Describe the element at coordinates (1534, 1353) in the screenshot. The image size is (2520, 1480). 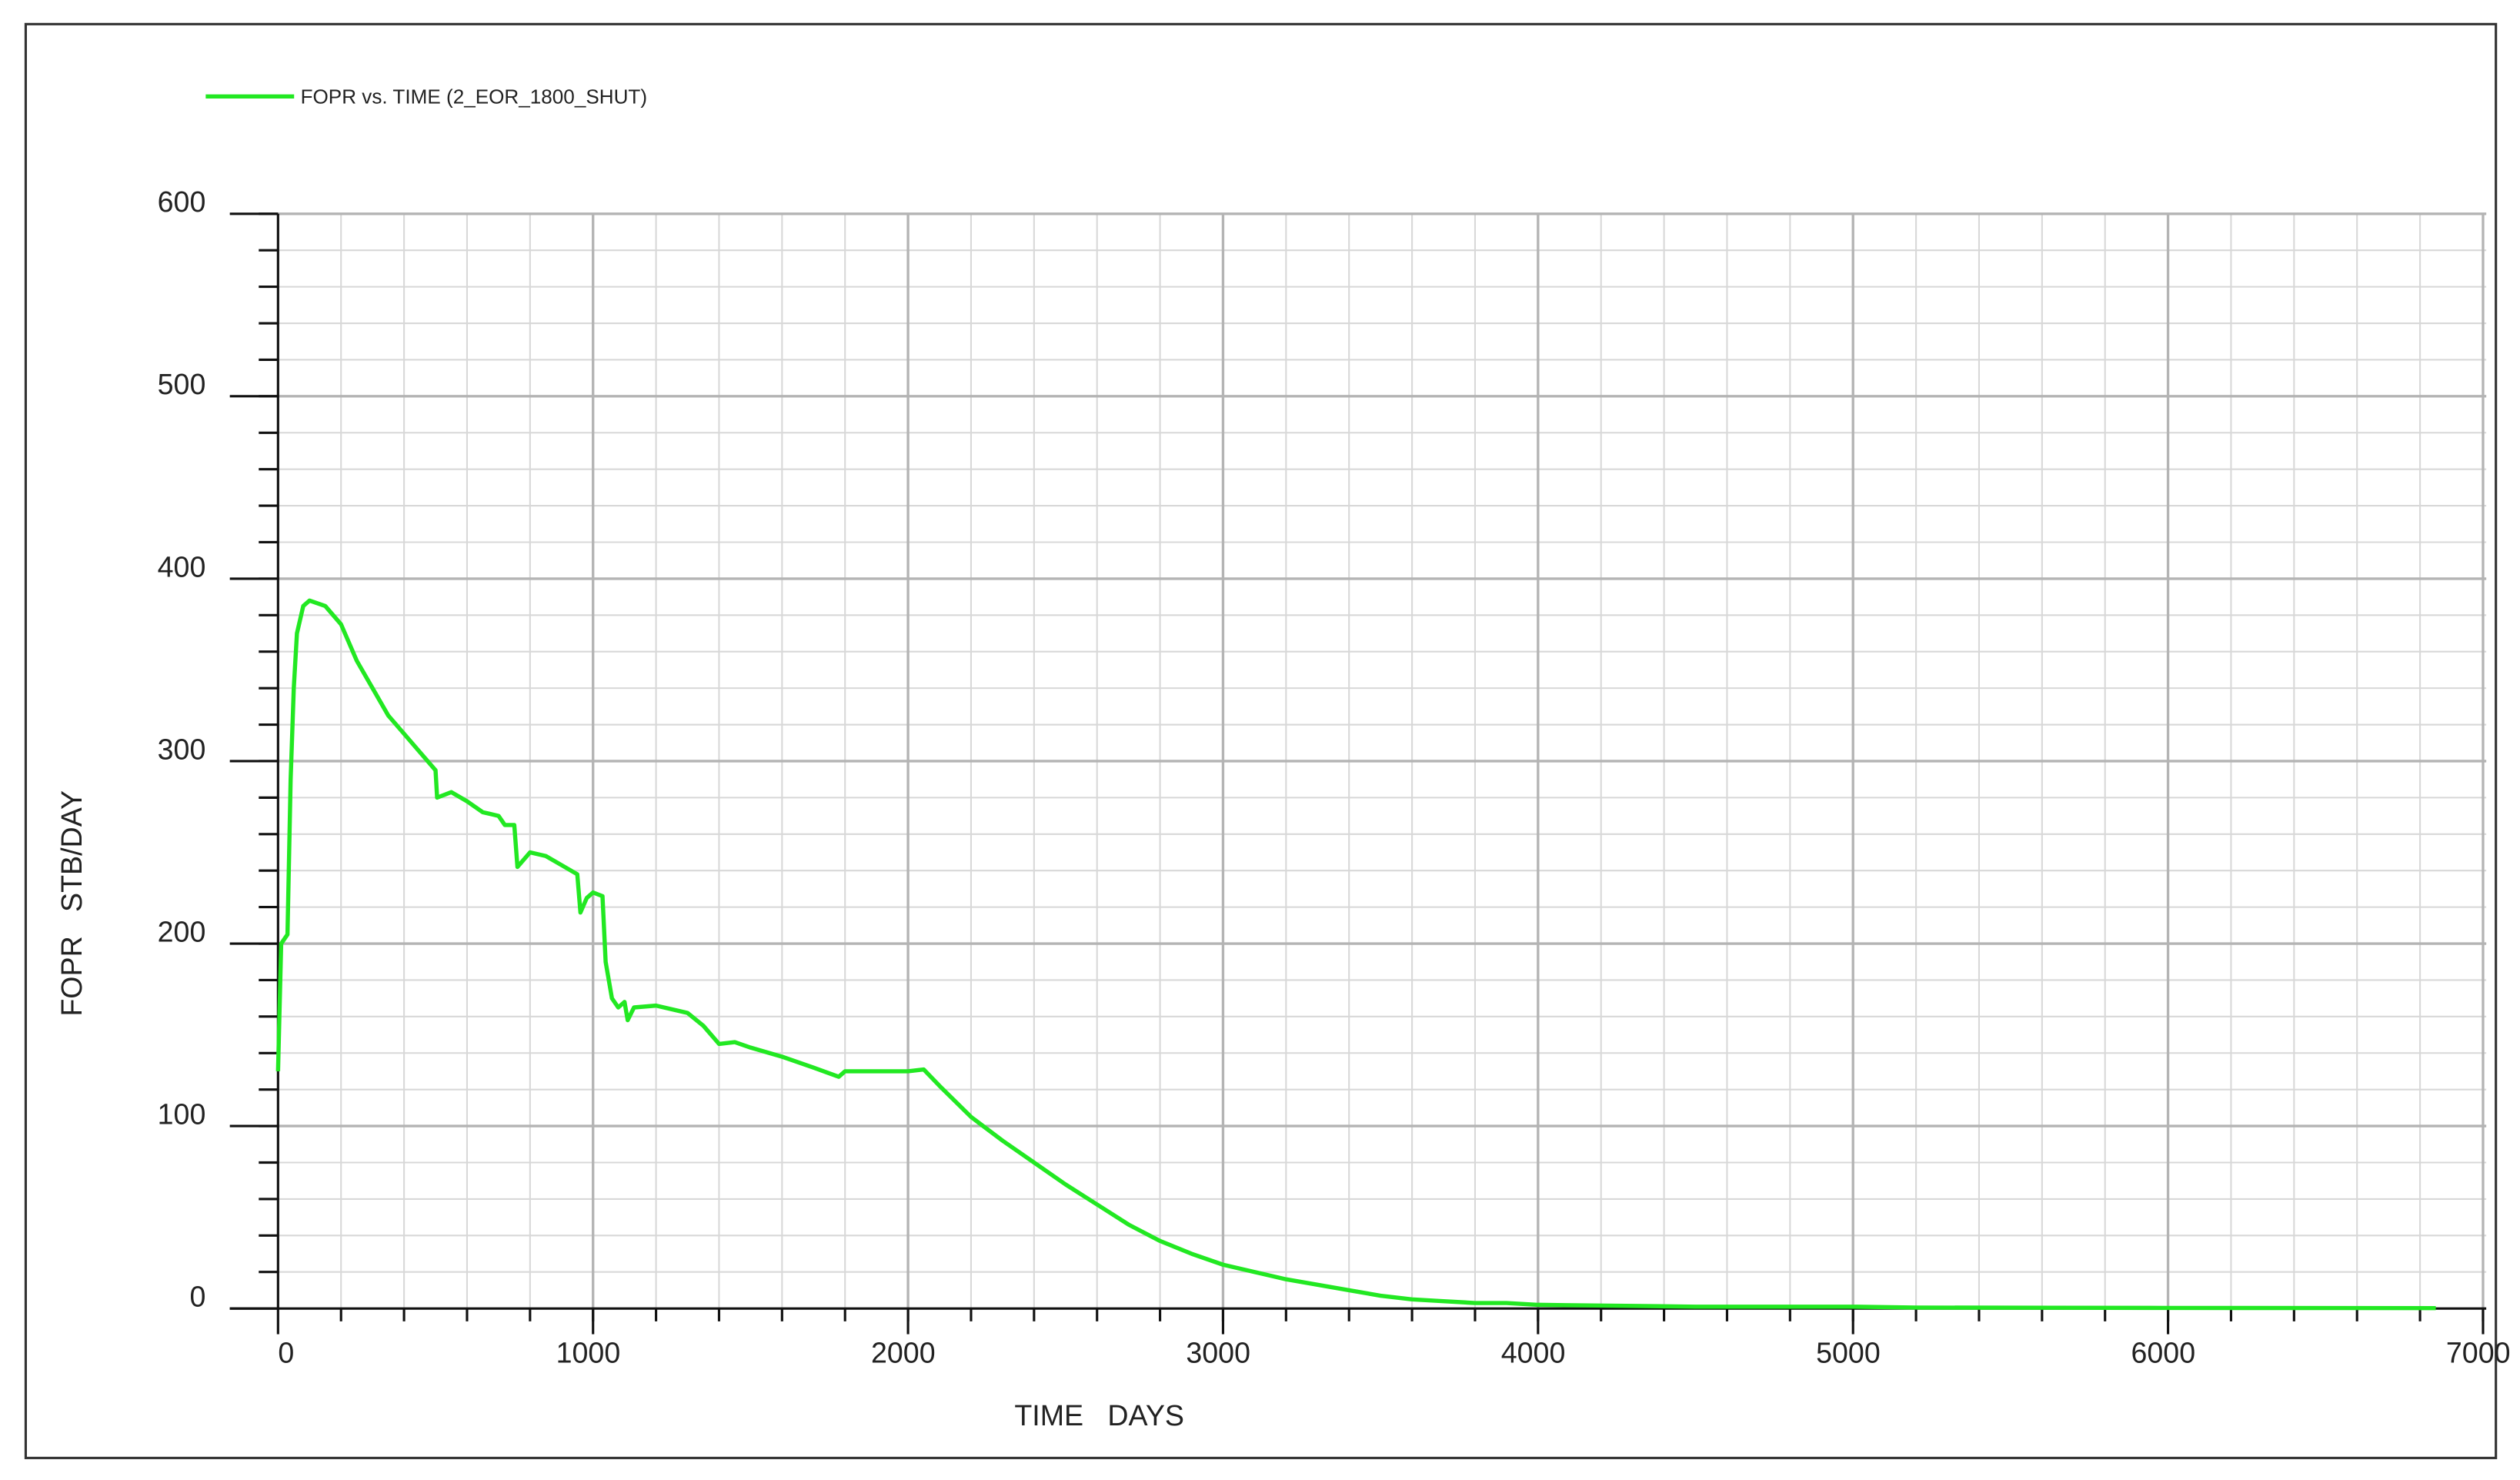
I see `x-tick-label: 4000` at that location.